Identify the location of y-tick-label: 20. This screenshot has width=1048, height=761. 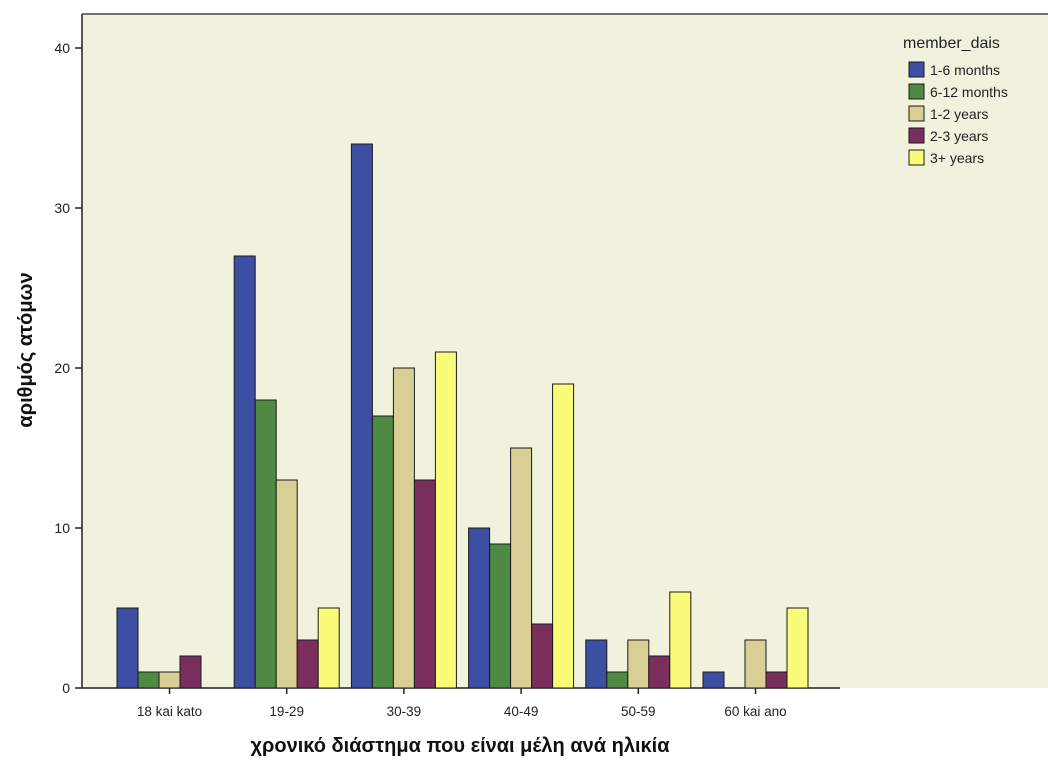
(62, 368).